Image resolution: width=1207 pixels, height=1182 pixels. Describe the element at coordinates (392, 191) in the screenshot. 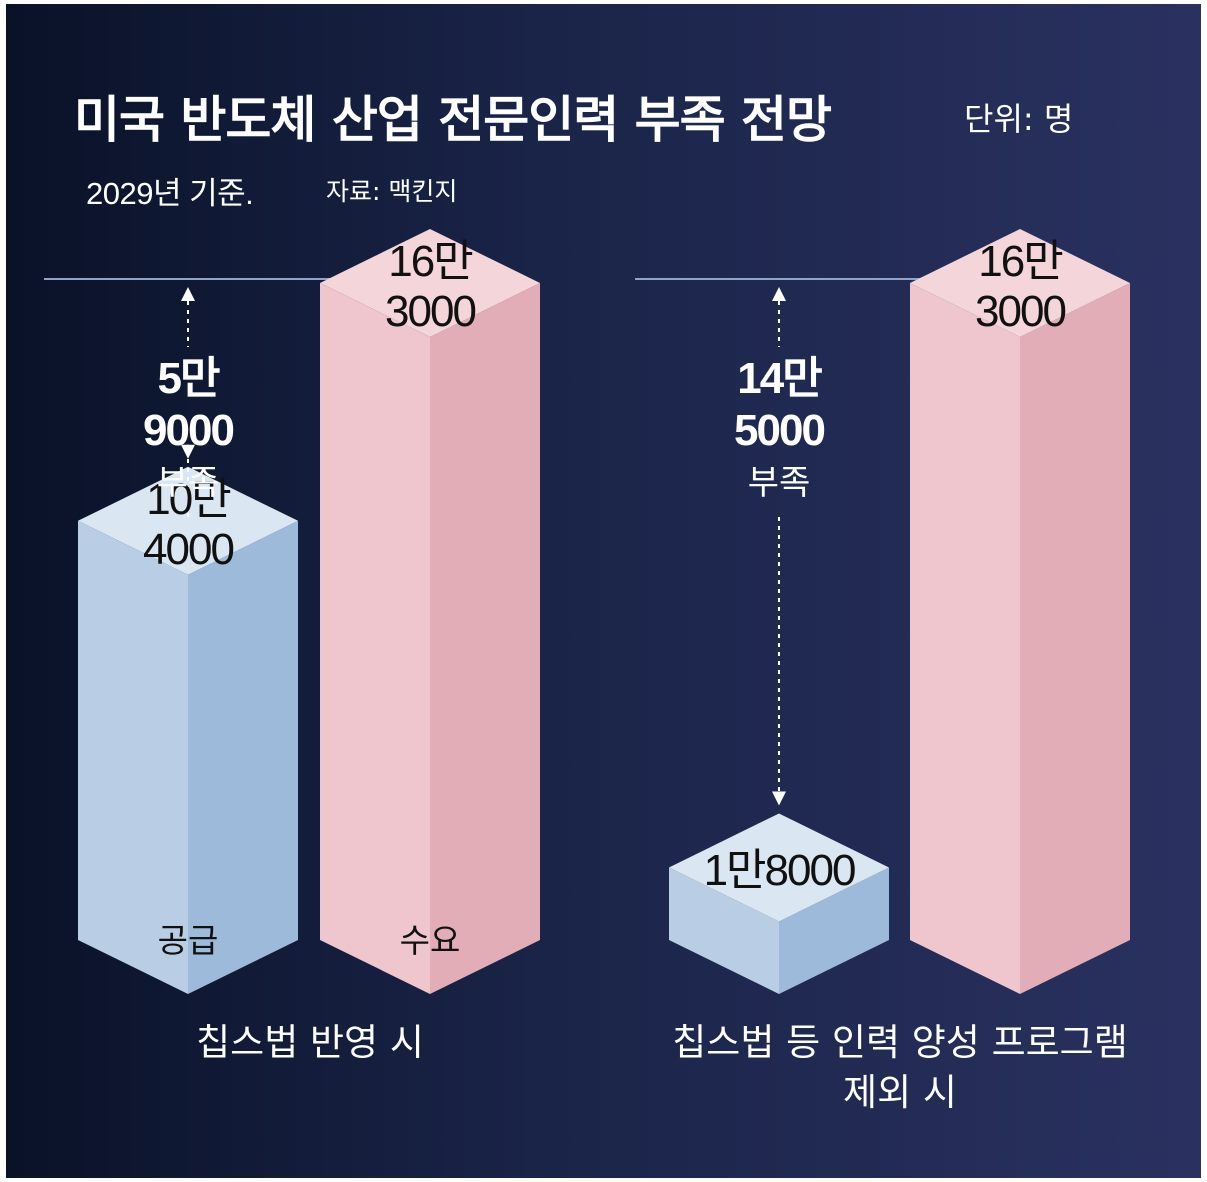

I see `source-note: 자료: 맥킨지` at that location.